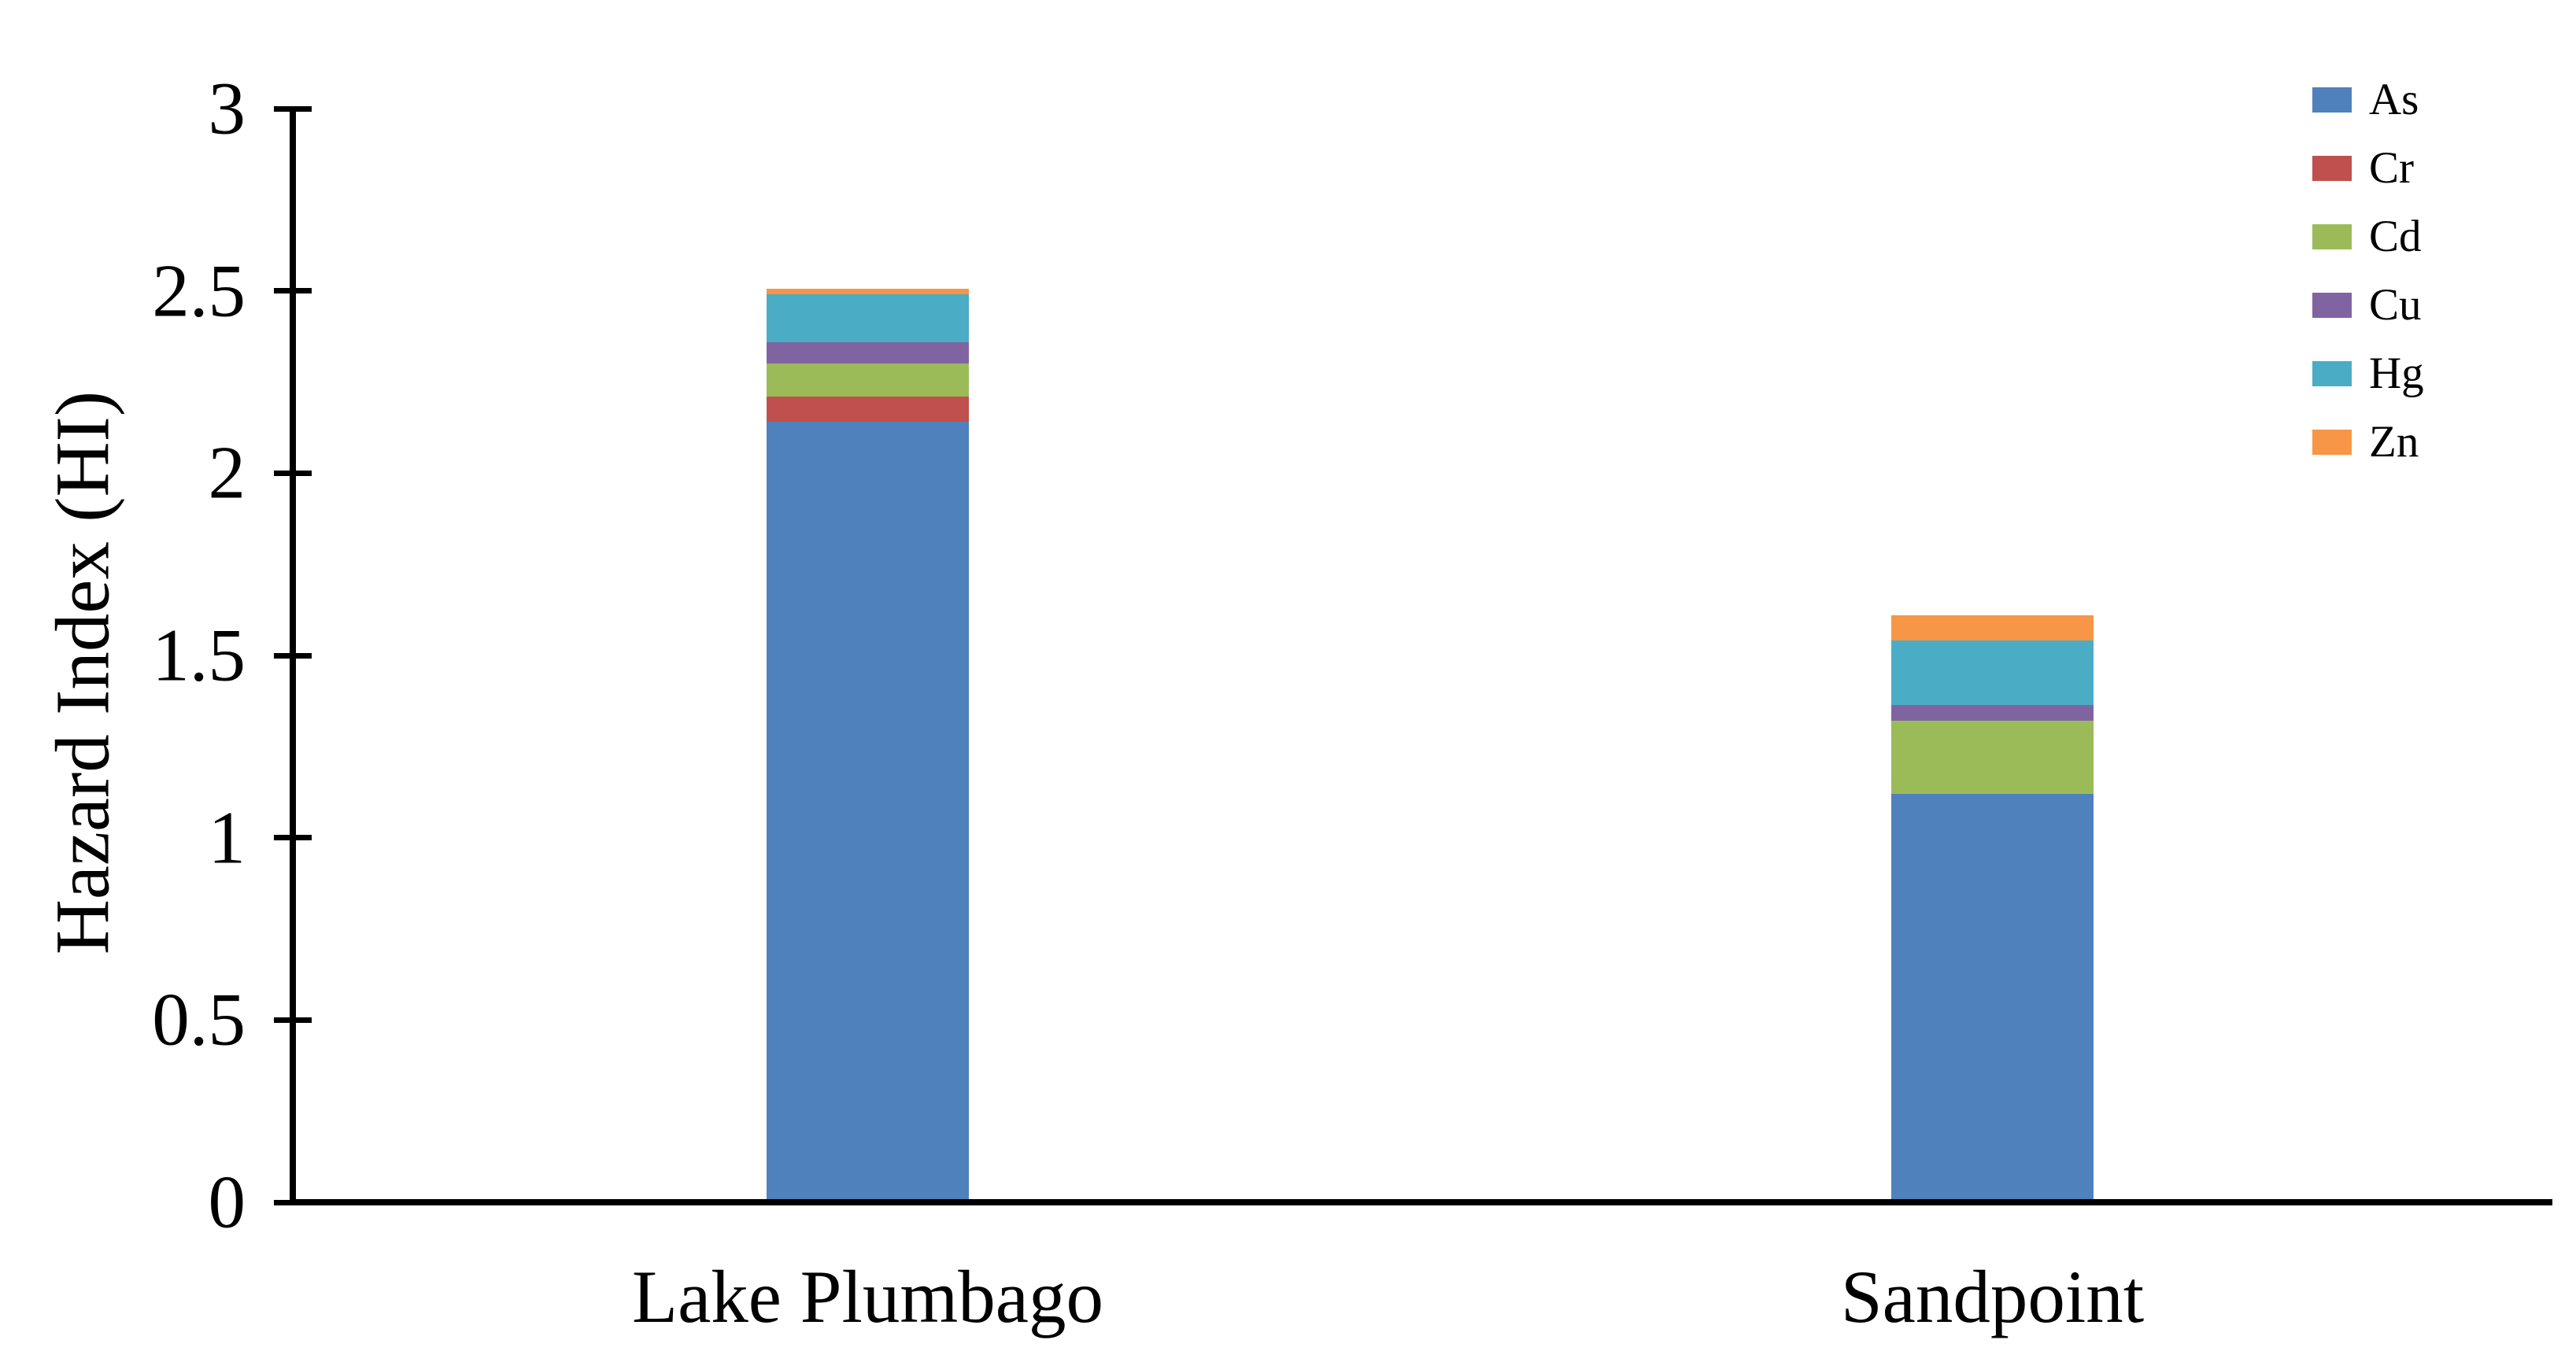  What do you see at coordinates (199, 655) in the screenshot?
I see `y-tick-label-1.5: 1.5` at bounding box center [199, 655].